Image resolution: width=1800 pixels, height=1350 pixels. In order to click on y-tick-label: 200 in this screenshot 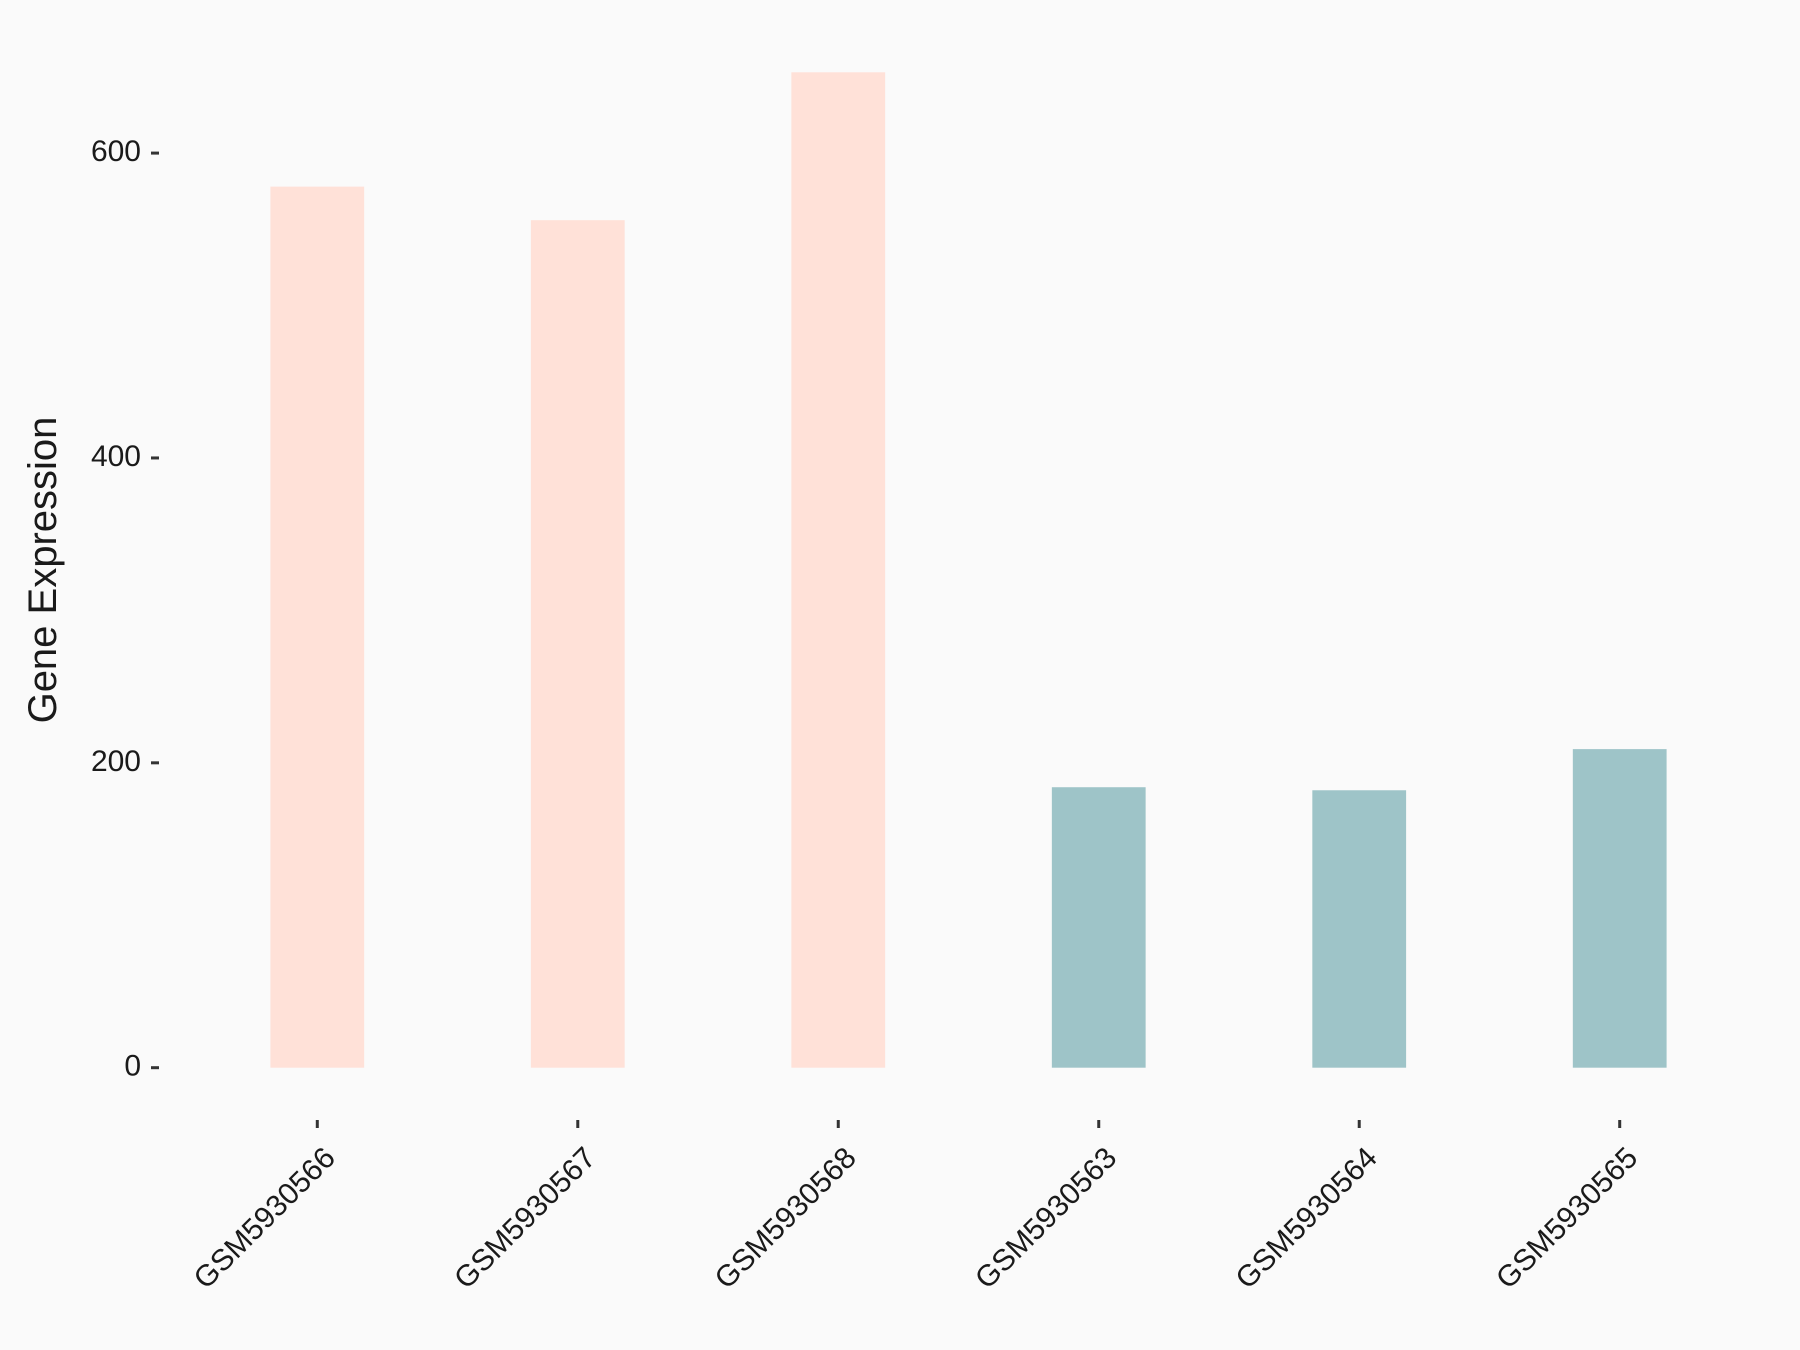, I will do `click(116, 761)`.